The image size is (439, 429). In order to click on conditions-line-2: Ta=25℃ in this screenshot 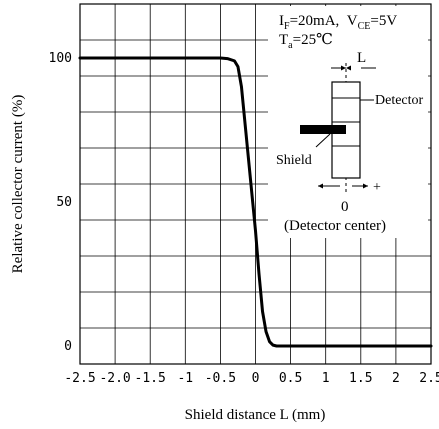, I will do `click(306, 41)`.